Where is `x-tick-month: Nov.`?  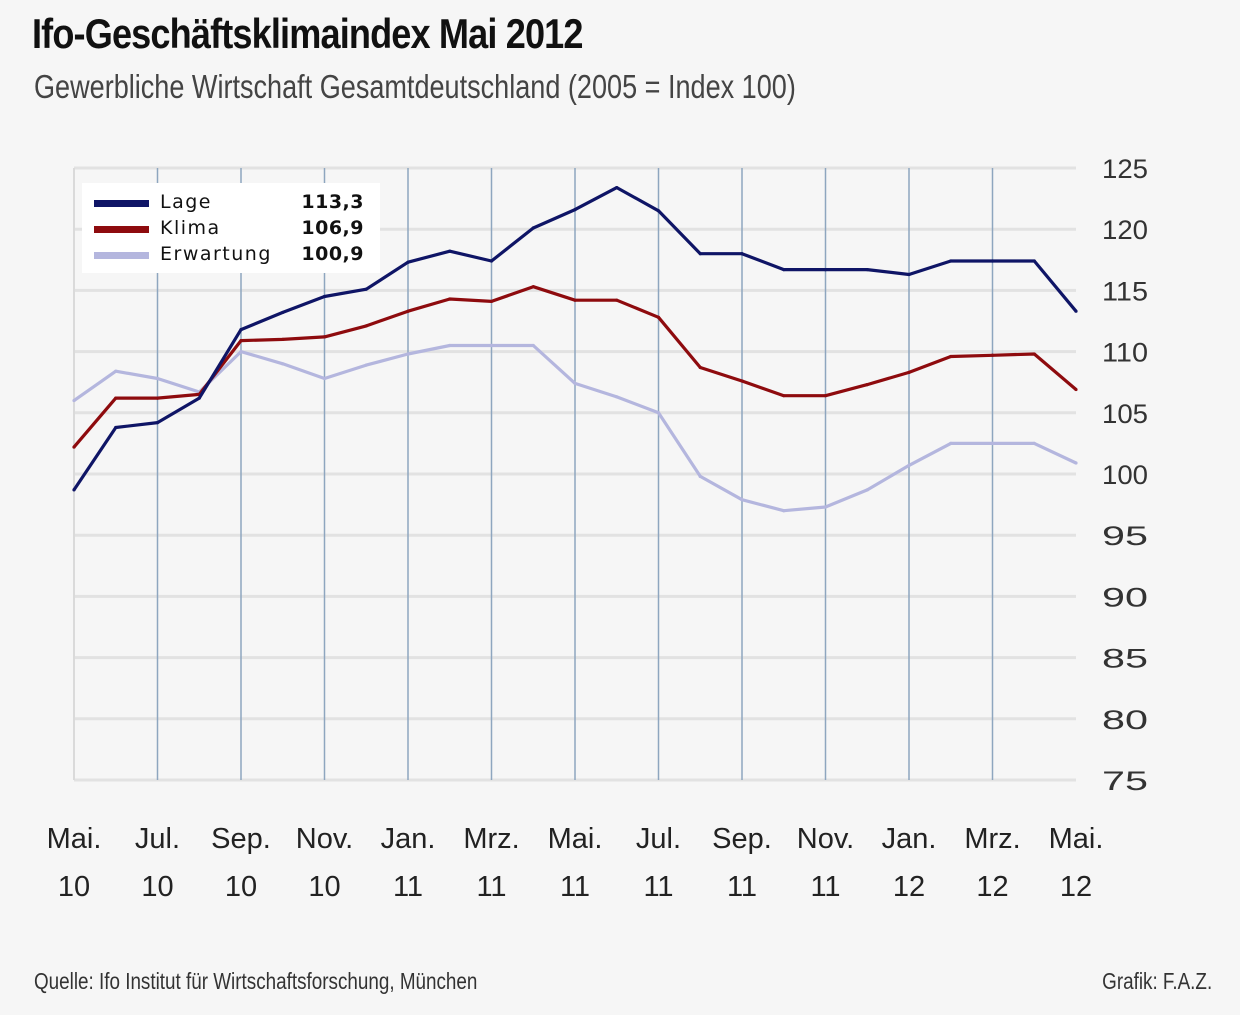
x-tick-month: Nov. is located at coordinates (324, 839).